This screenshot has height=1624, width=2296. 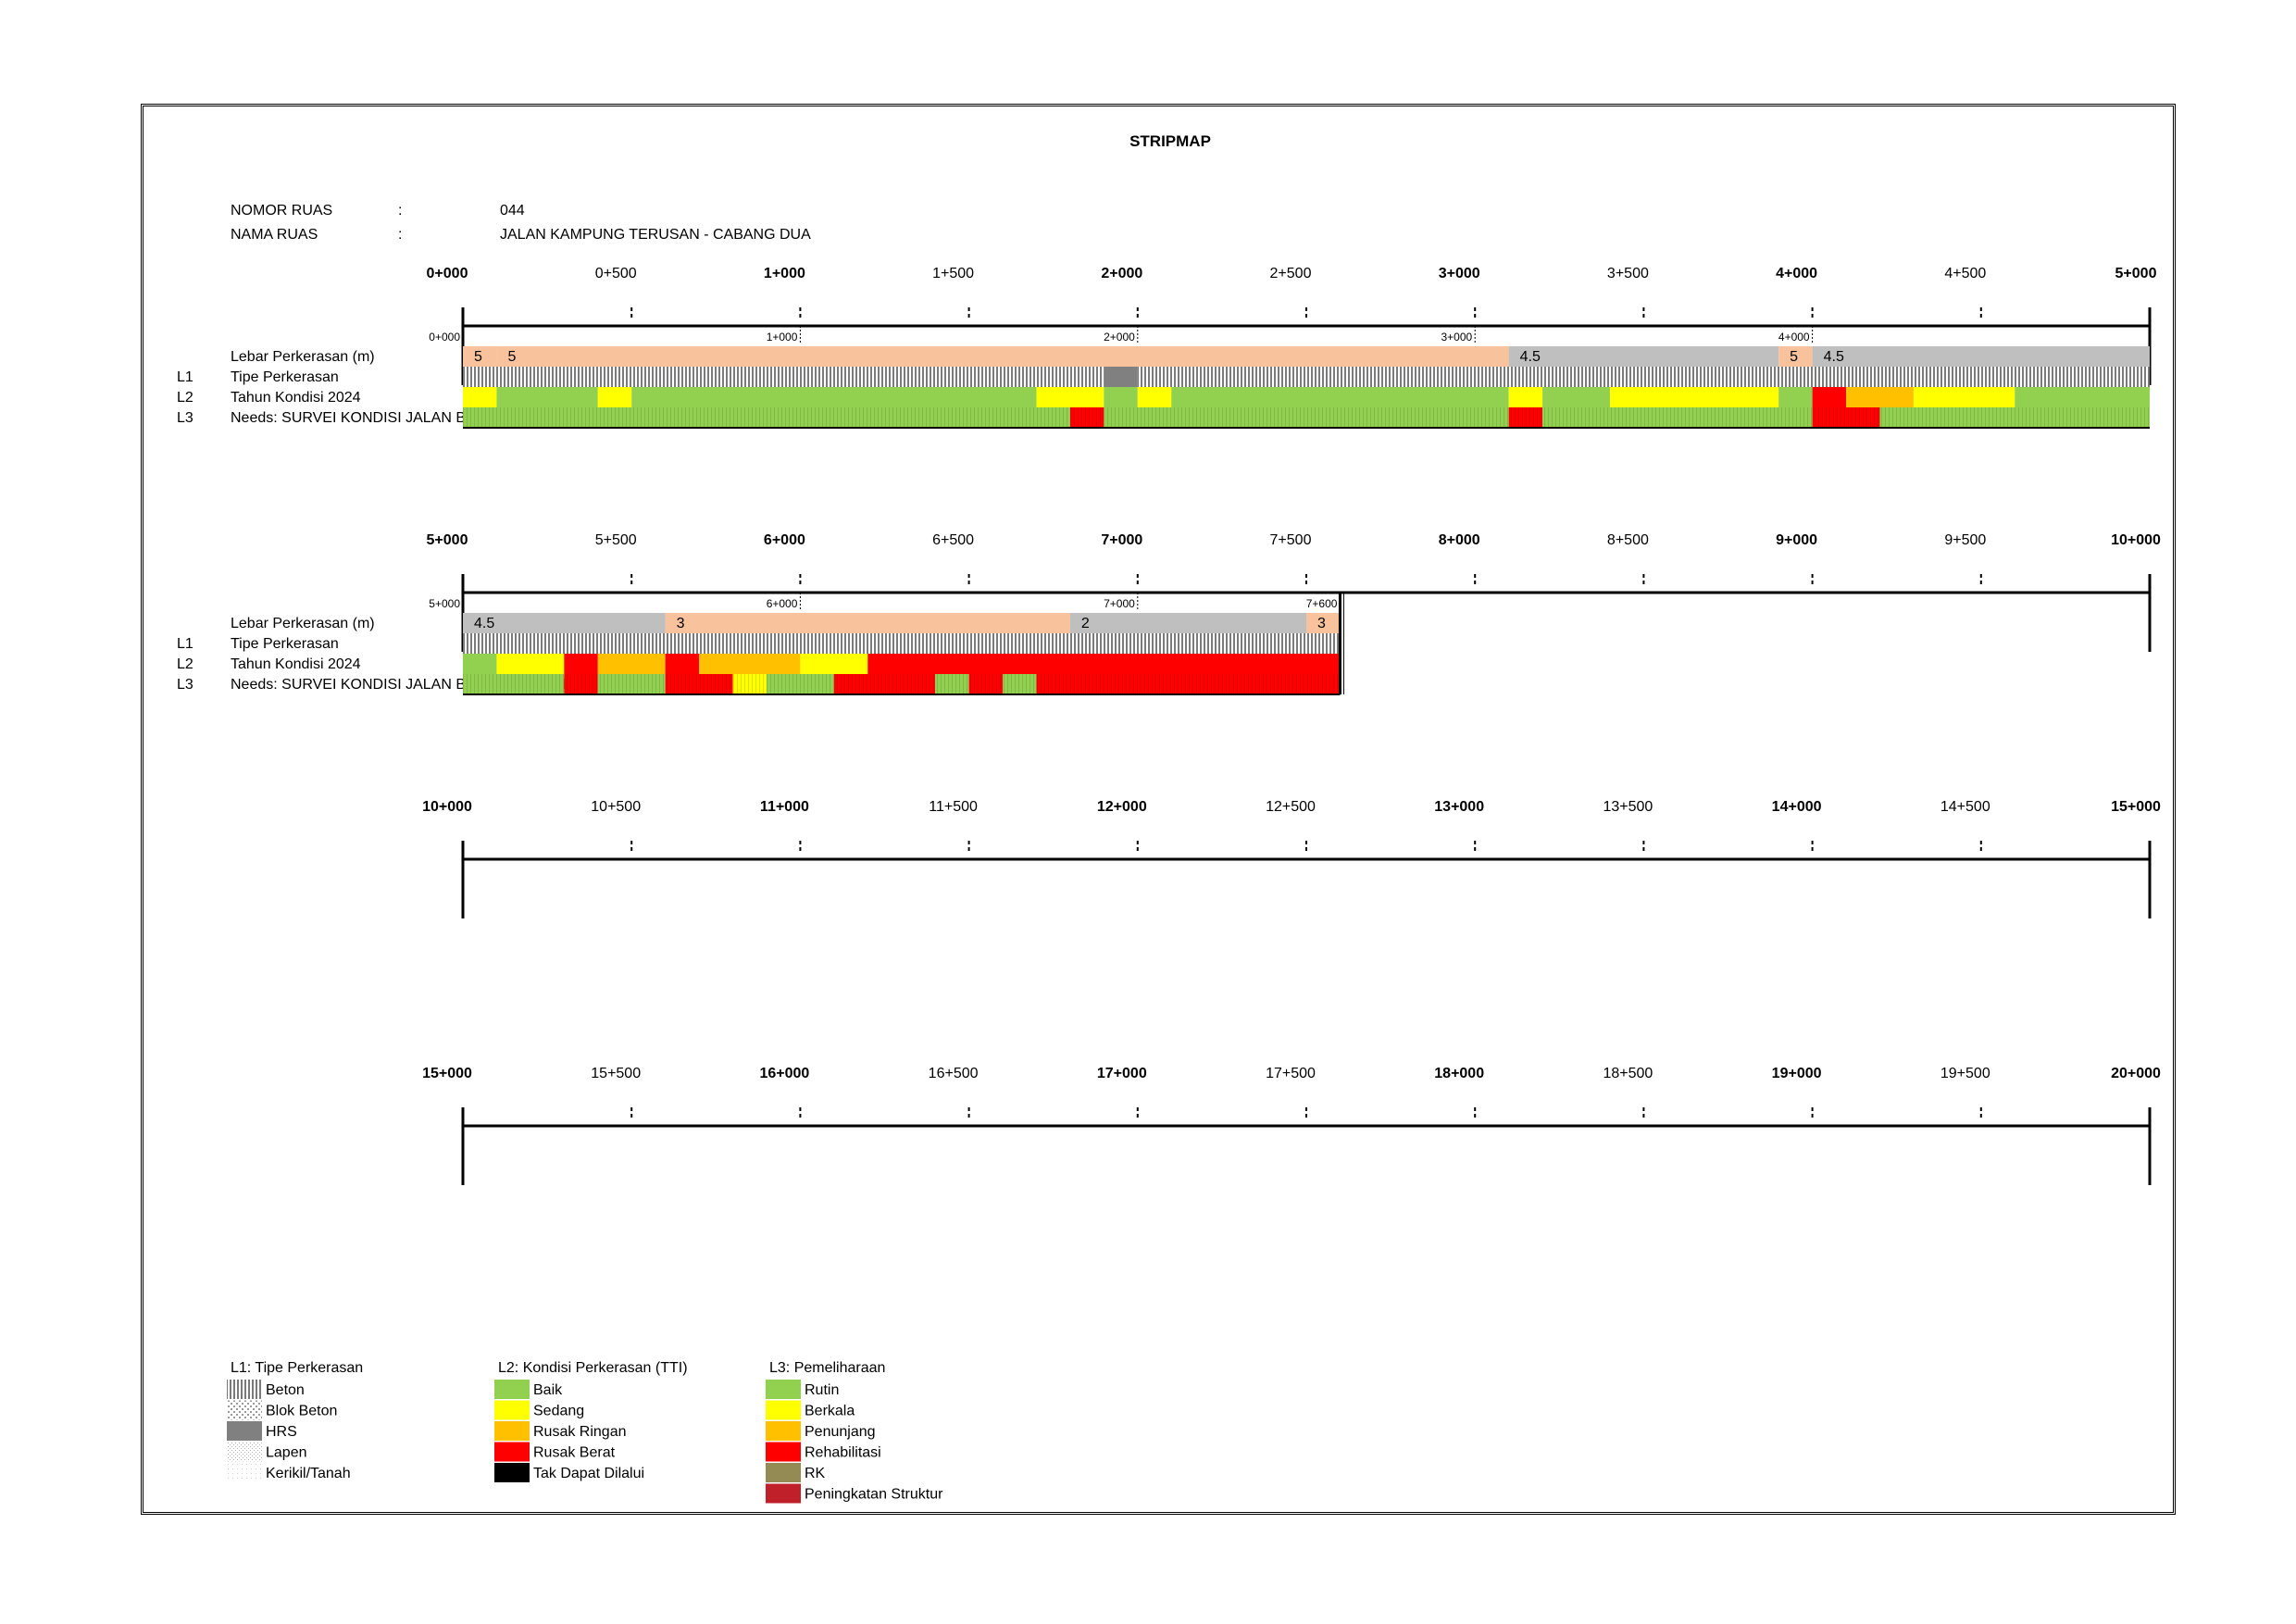 I want to click on legend-swatch-rutin, so click(x=783, y=1389).